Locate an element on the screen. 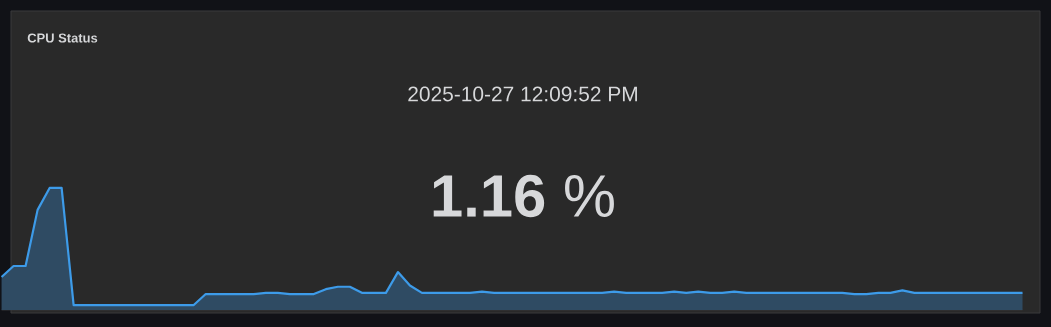 This screenshot has height=327, width=1051. chart-subtitle: 2025-10-27 12:09:52 PM is located at coordinates (522, 94).